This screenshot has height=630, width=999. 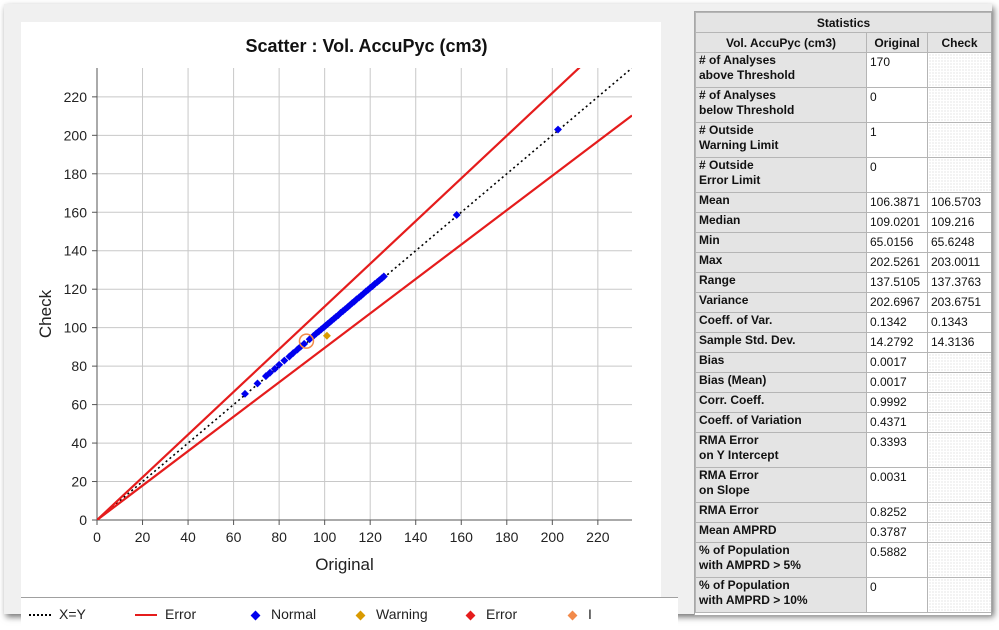 What do you see at coordinates (76, 97) in the screenshot?
I see `y-tick-label: 220` at bounding box center [76, 97].